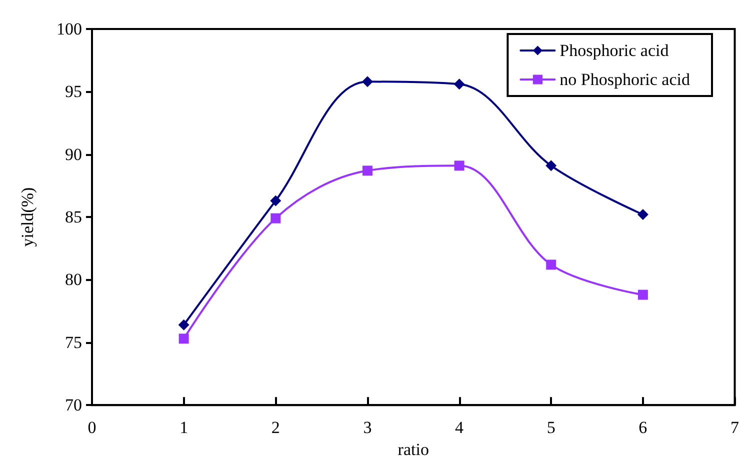 Image resolution: width=750 pixels, height=471 pixels. What do you see at coordinates (92, 428) in the screenshot?
I see `x-tick-label: 0` at bounding box center [92, 428].